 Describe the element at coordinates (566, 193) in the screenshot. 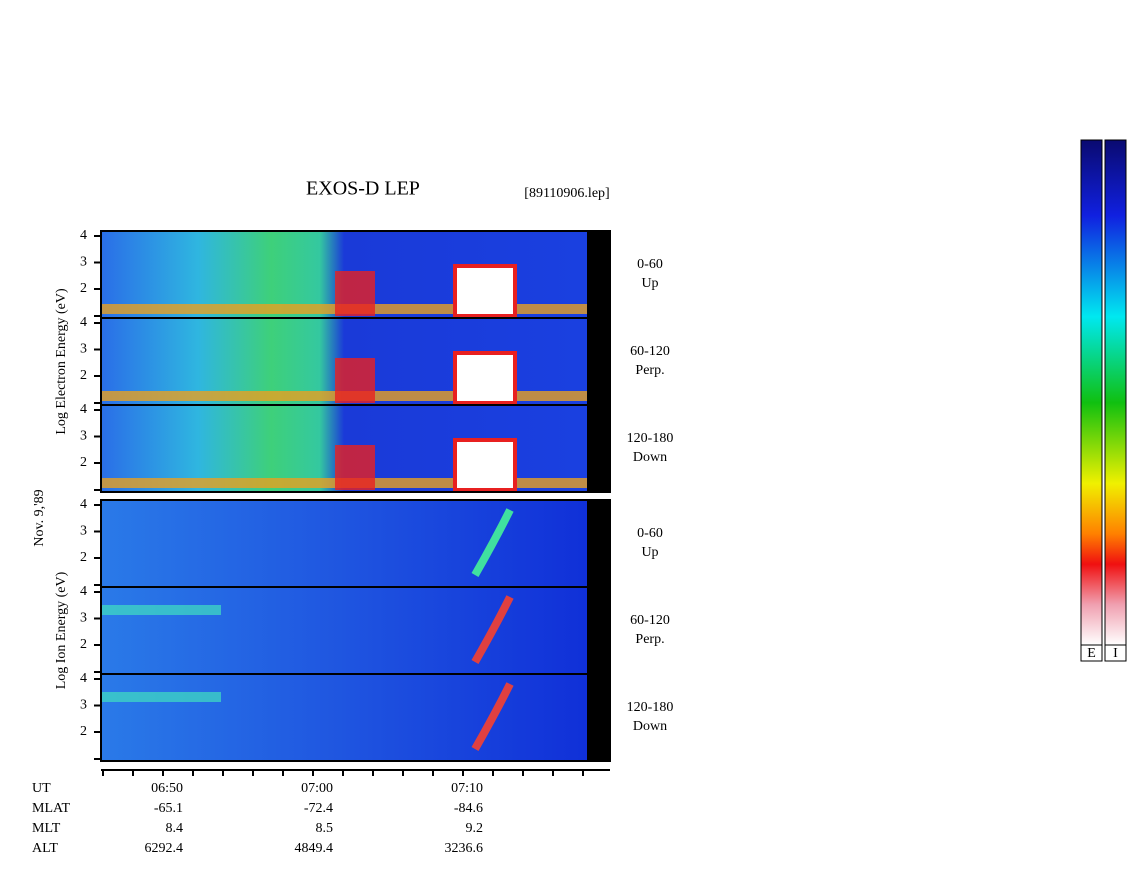

I see `file-name: [89110906.lep]` at that location.